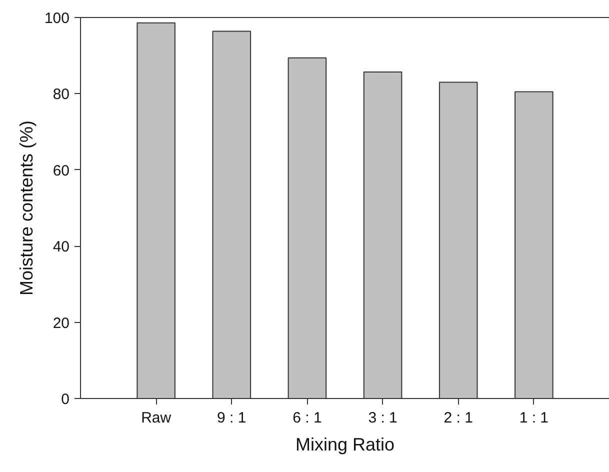 The height and width of the screenshot is (472, 609). Describe the element at coordinates (61, 95) in the screenshot. I see `y-tick-label: 80` at that location.